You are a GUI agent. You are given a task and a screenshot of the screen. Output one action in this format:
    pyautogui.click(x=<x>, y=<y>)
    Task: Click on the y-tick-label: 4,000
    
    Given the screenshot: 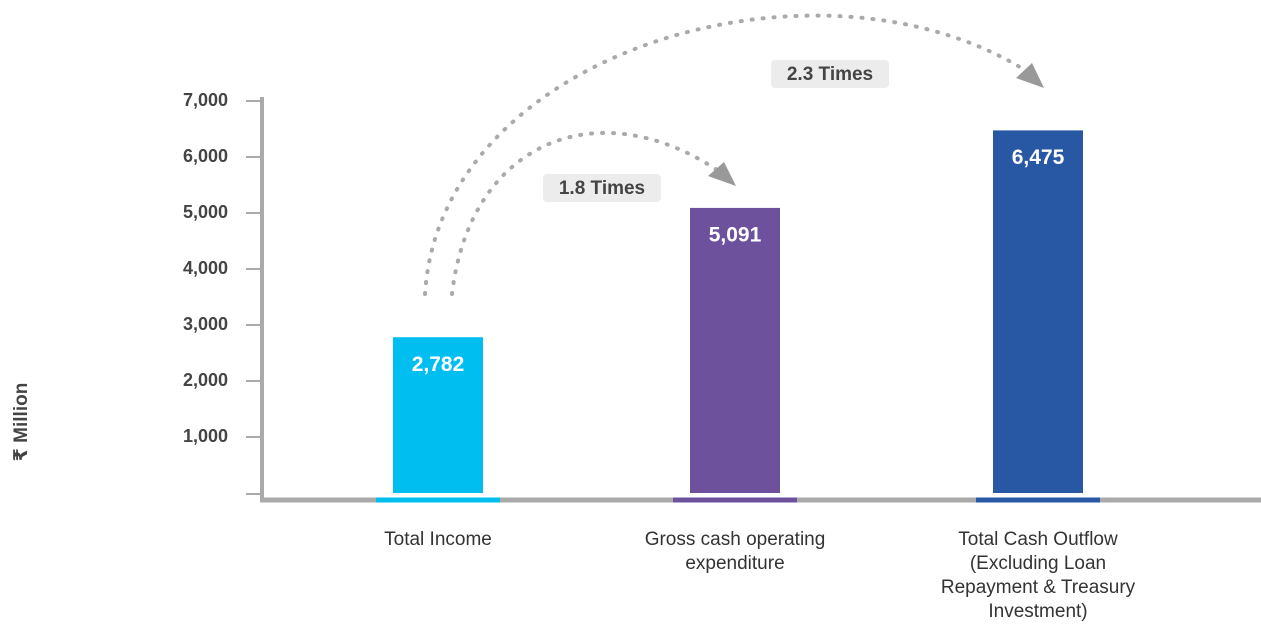 What is the action you would take?
    pyautogui.click(x=205, y=268)
    